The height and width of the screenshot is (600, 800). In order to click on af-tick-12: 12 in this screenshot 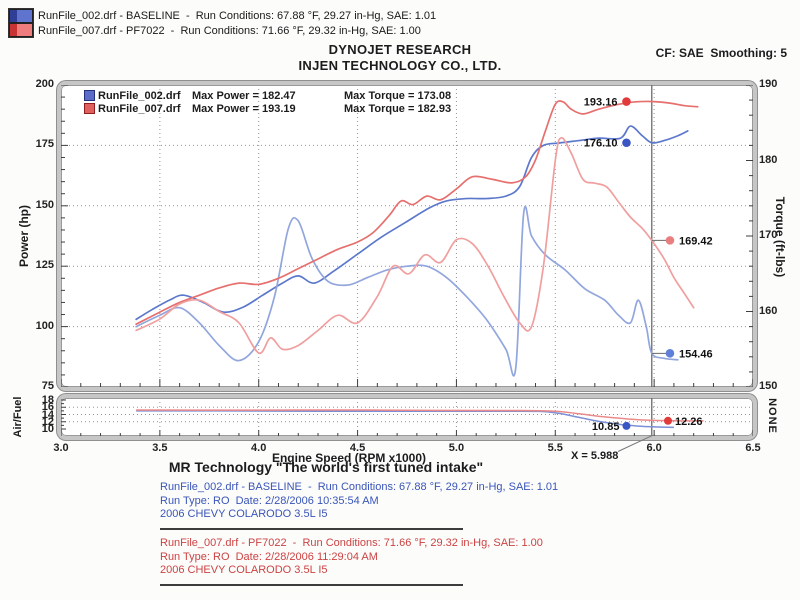, I will do `click(47, 421)`.